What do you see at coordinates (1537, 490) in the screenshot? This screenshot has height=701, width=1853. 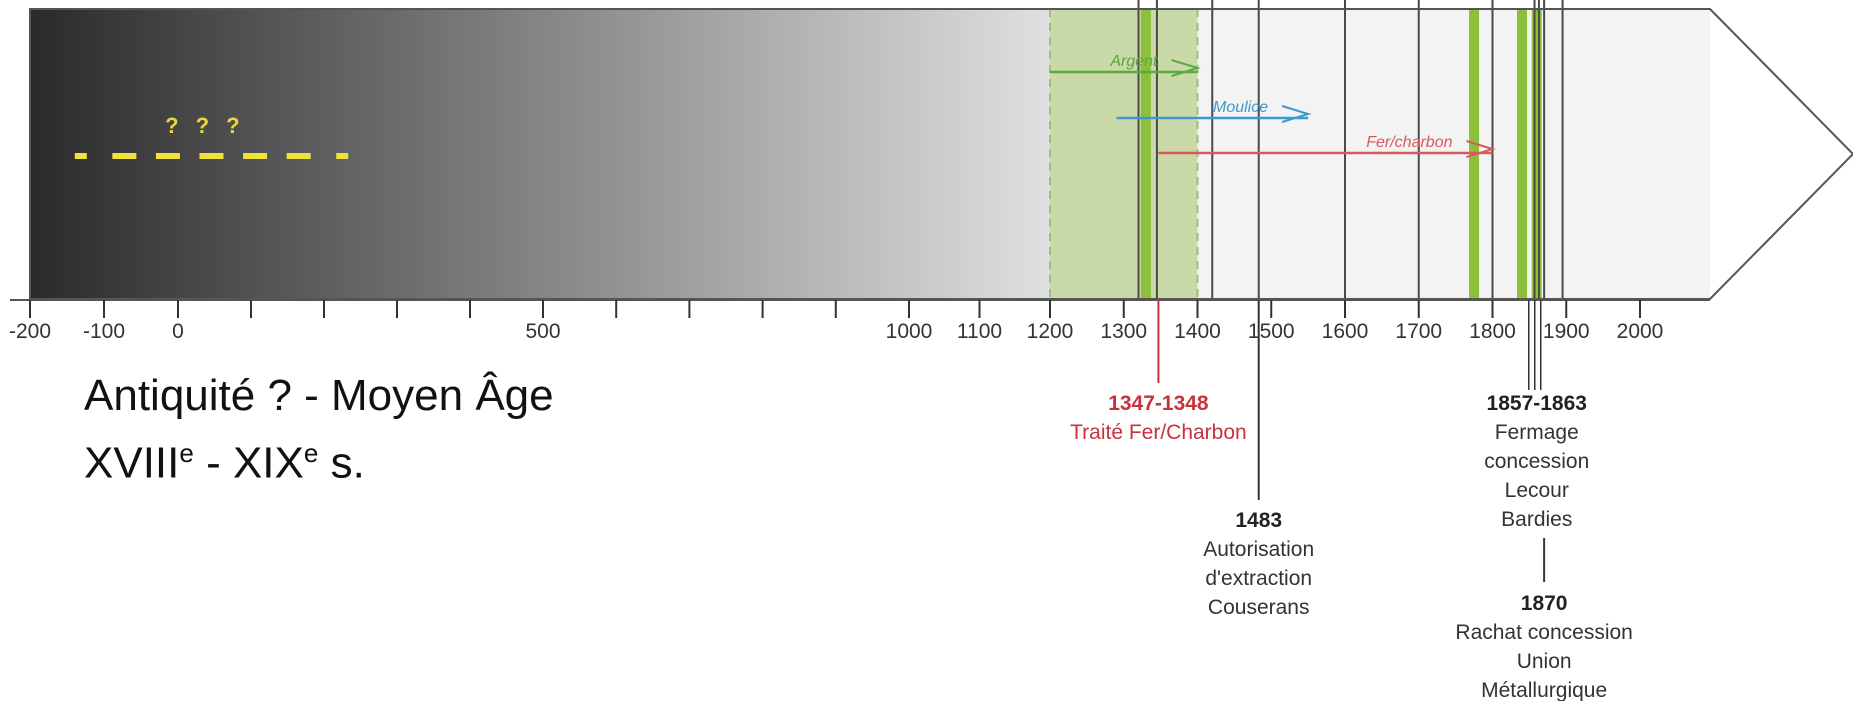 I see `event-description: Lecour` at bounding box center [1537, 490].